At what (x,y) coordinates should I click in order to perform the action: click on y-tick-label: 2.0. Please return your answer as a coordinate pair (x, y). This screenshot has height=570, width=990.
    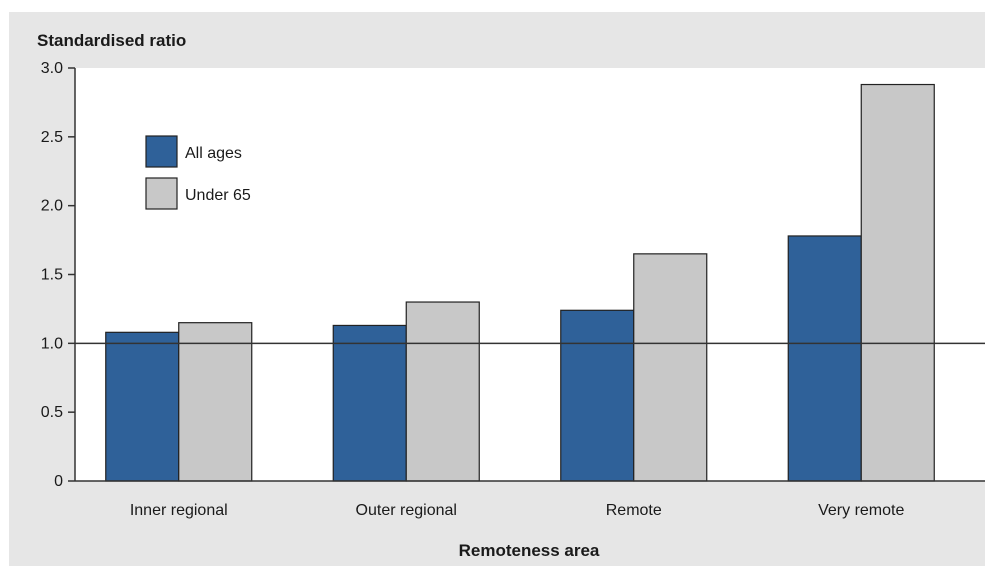
    Looking at the image, I should click on (52, 206).